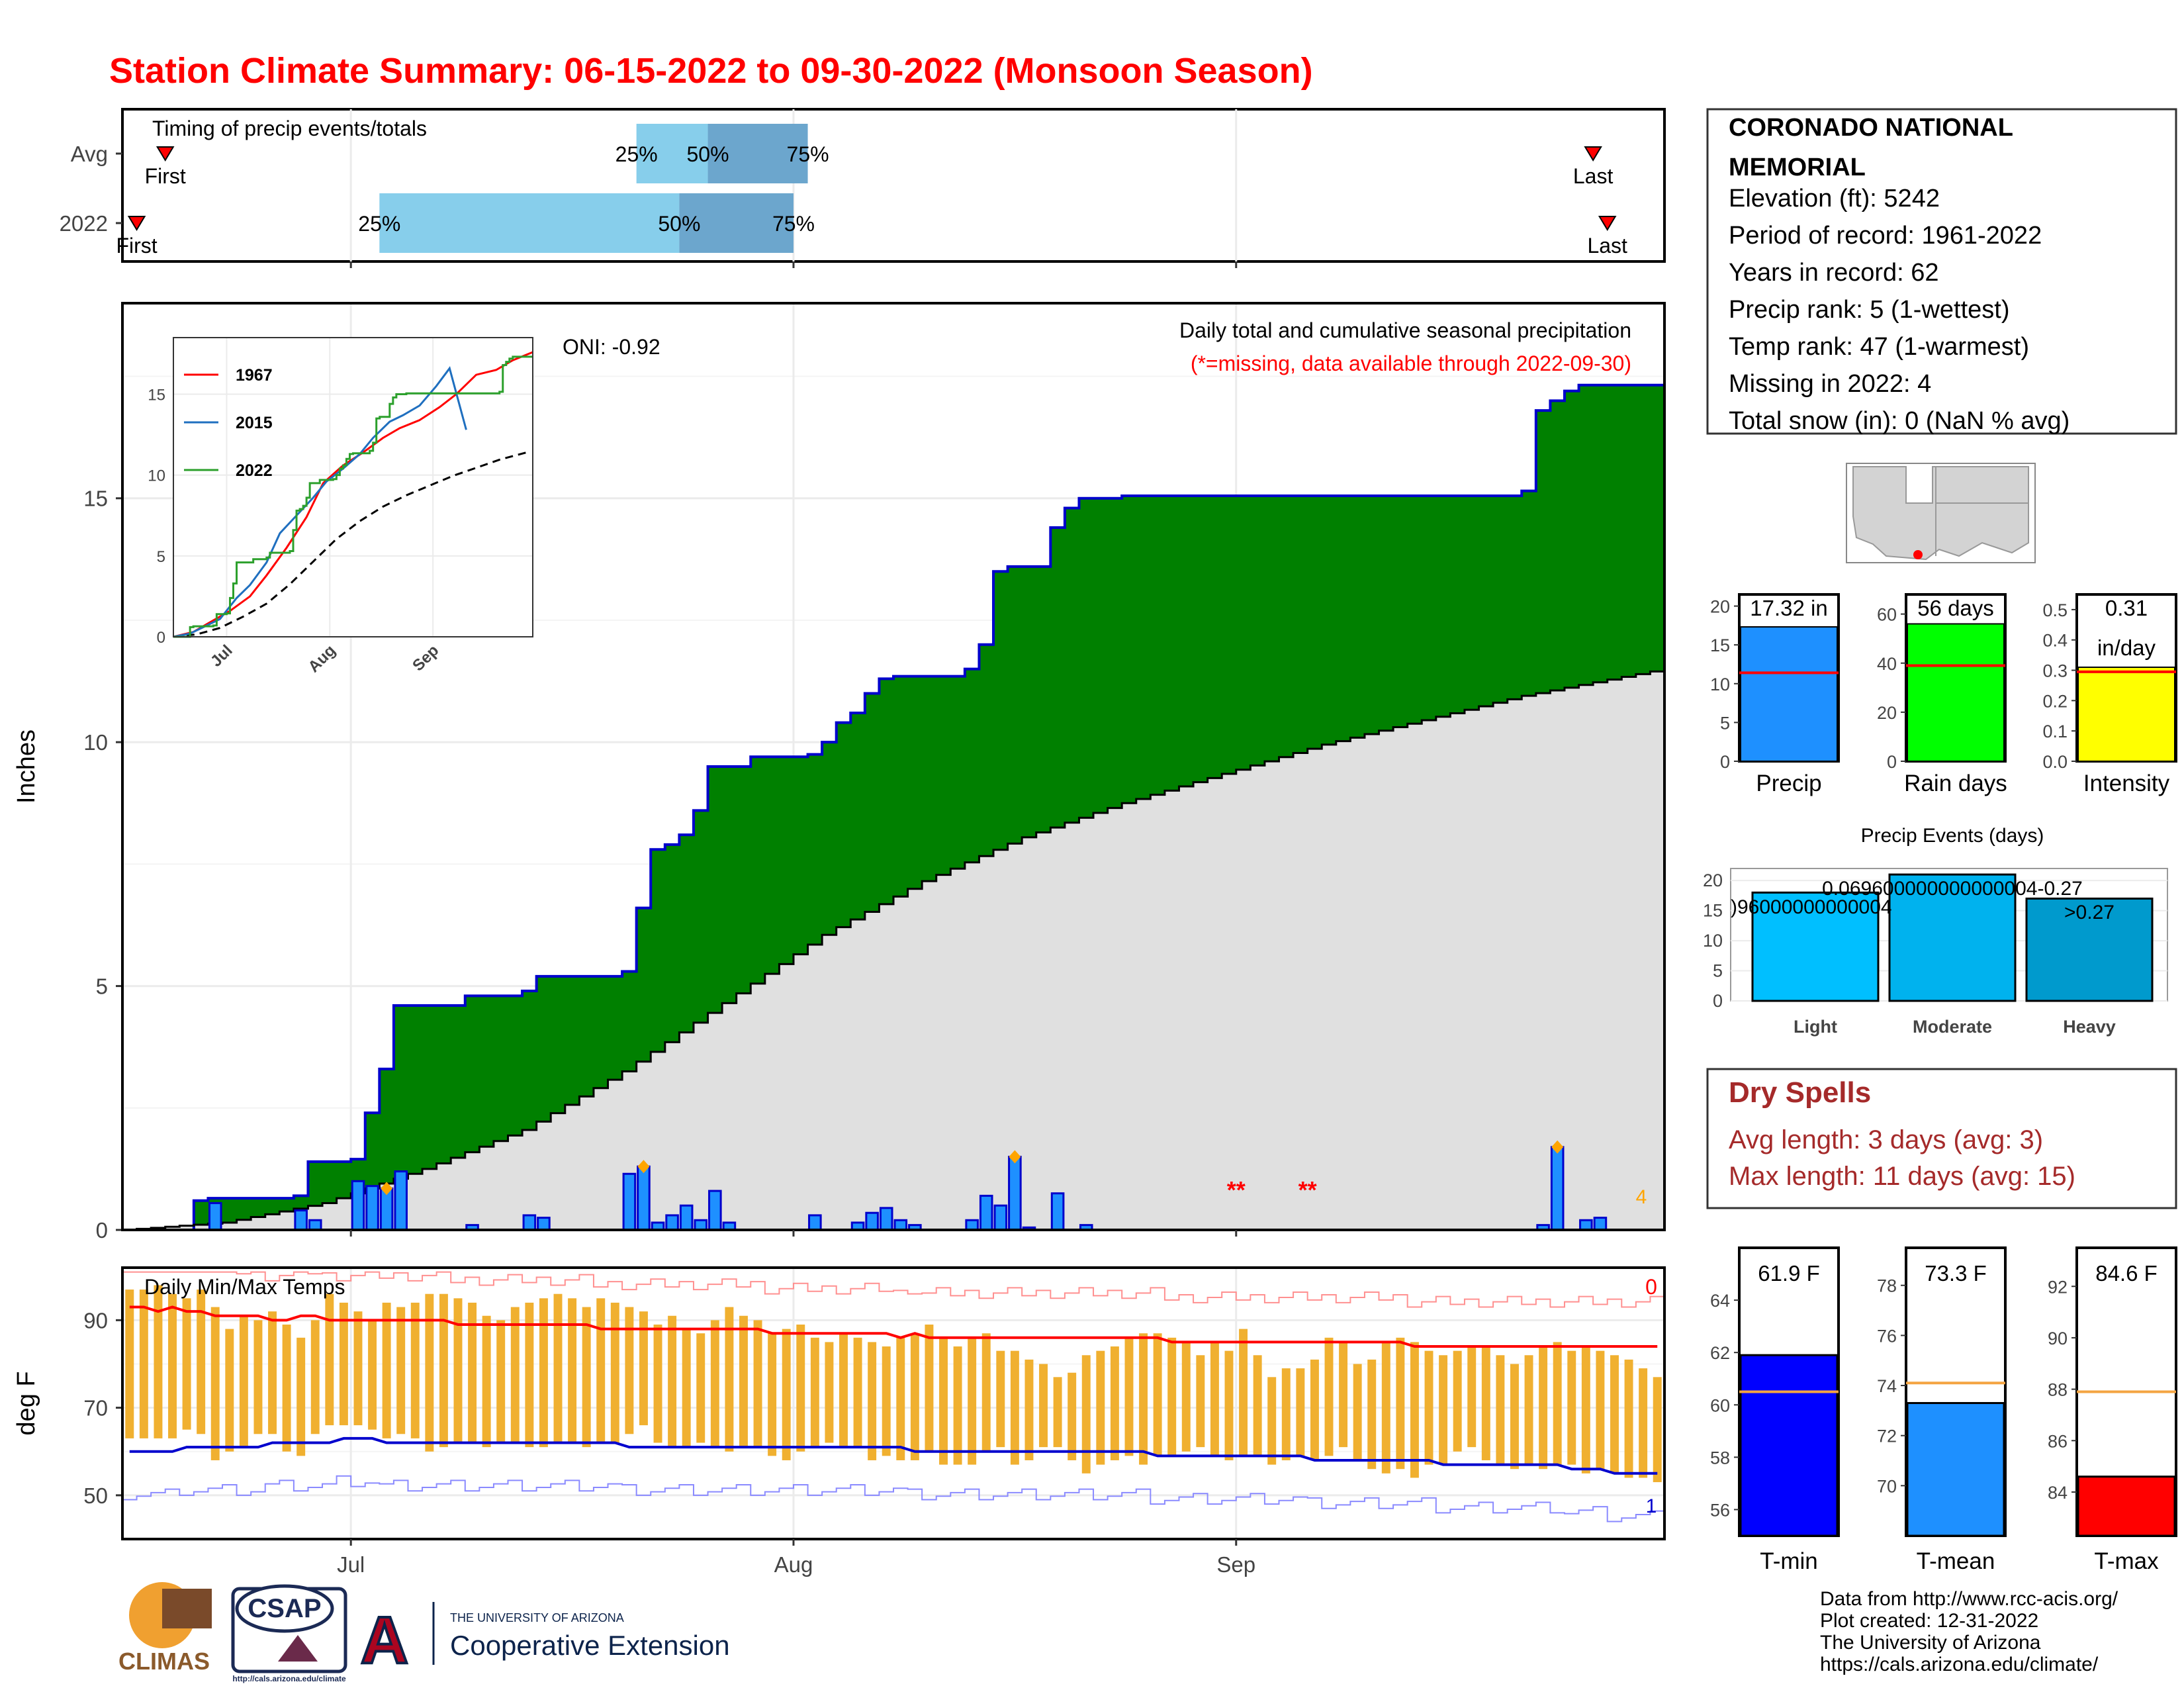  What do you see at coordinates (284, 1608) in the screenshot?
I see `csap-logo-text: CSAP` at bounding box center [284, 1608].